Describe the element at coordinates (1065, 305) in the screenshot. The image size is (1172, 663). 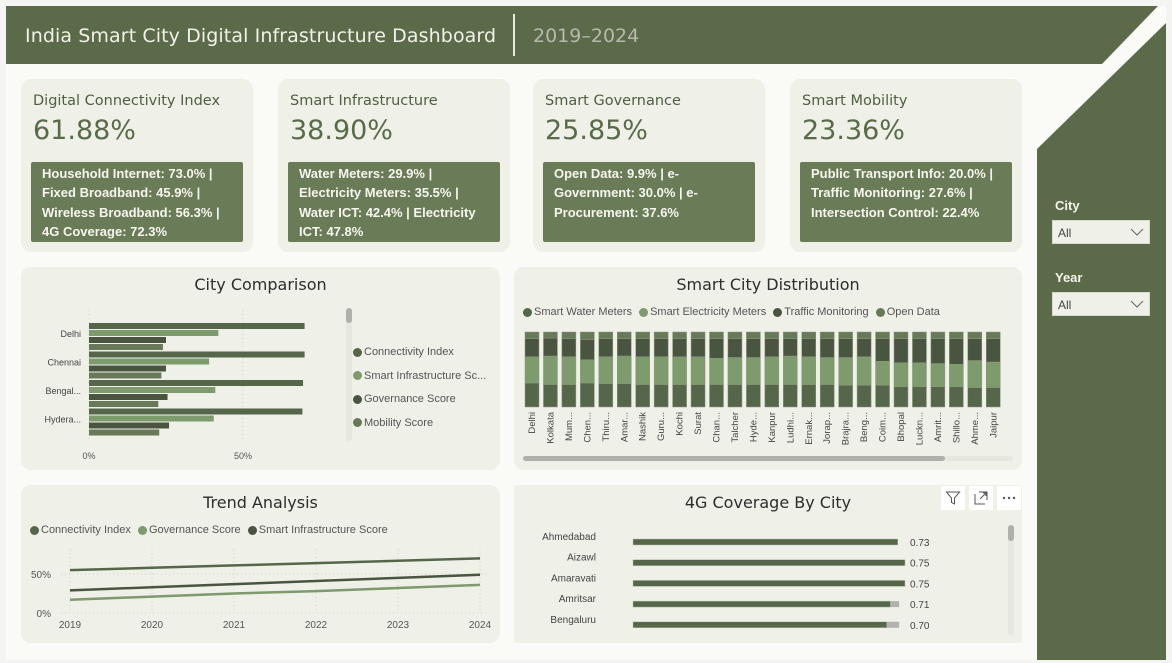
I see `year-slicer-value: All` at that location.